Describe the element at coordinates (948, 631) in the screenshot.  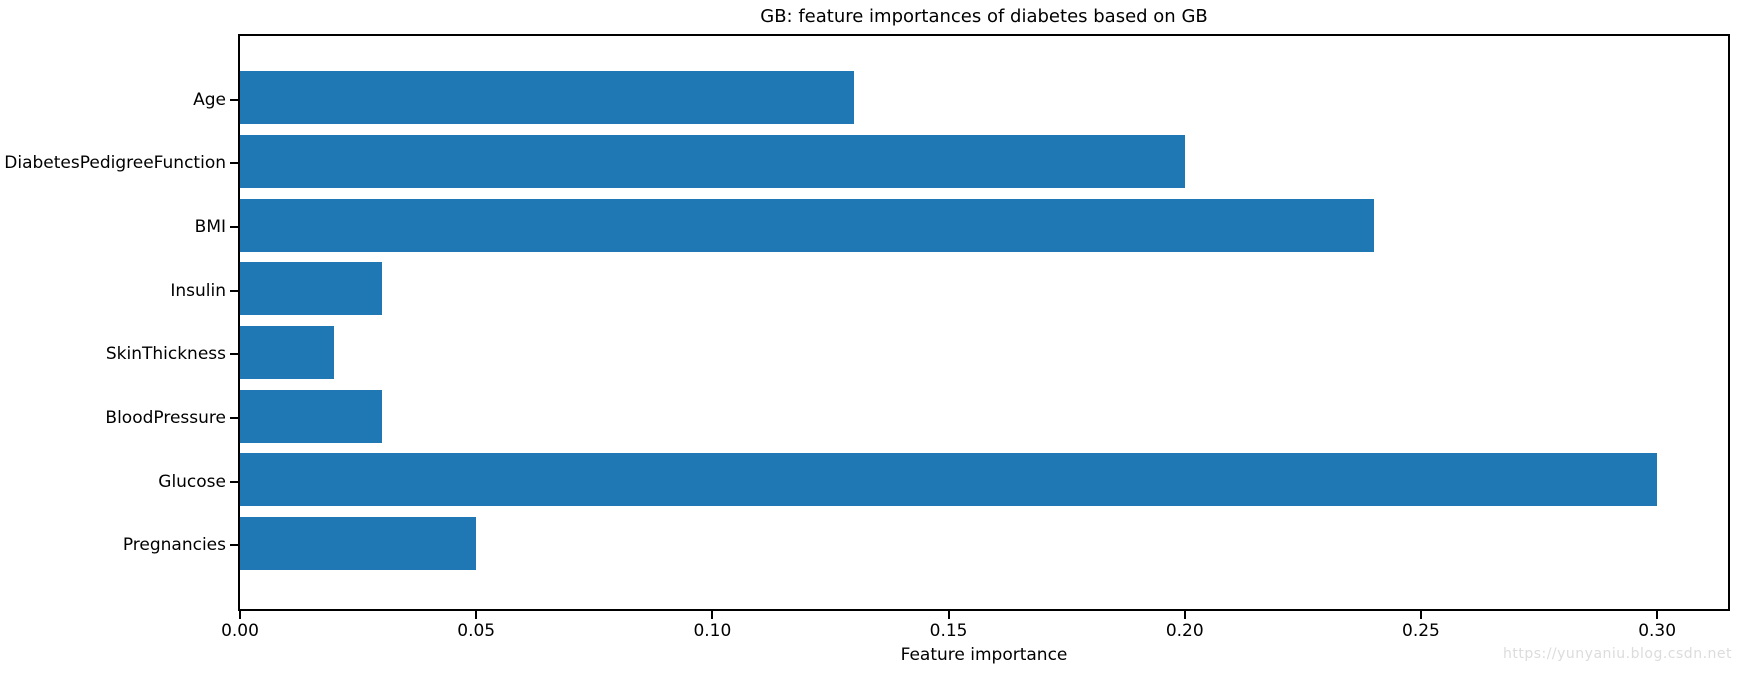
I see `x-tick-label: 0.15` at that location.